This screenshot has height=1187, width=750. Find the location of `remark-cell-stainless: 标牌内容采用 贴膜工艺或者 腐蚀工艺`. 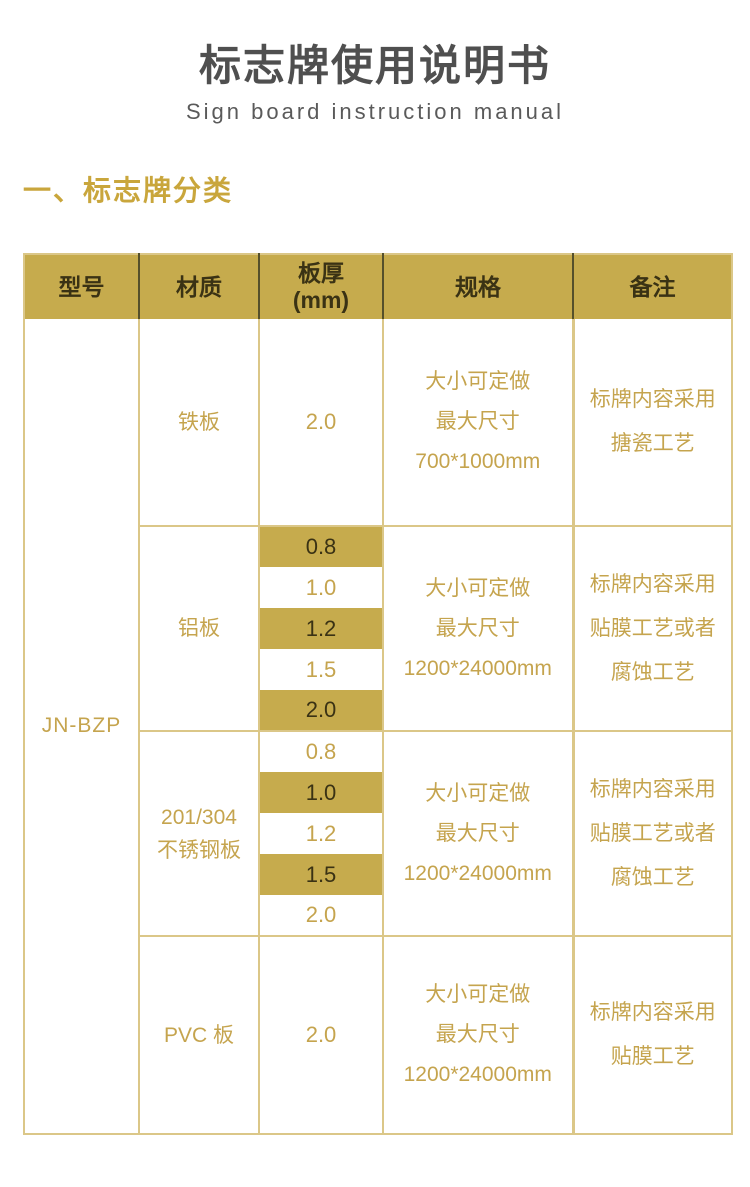

remark-cell-stainless: 标牌内容采用 贴膜工艺或者 腐蚀工艺 is located at coordinates (651, 833).